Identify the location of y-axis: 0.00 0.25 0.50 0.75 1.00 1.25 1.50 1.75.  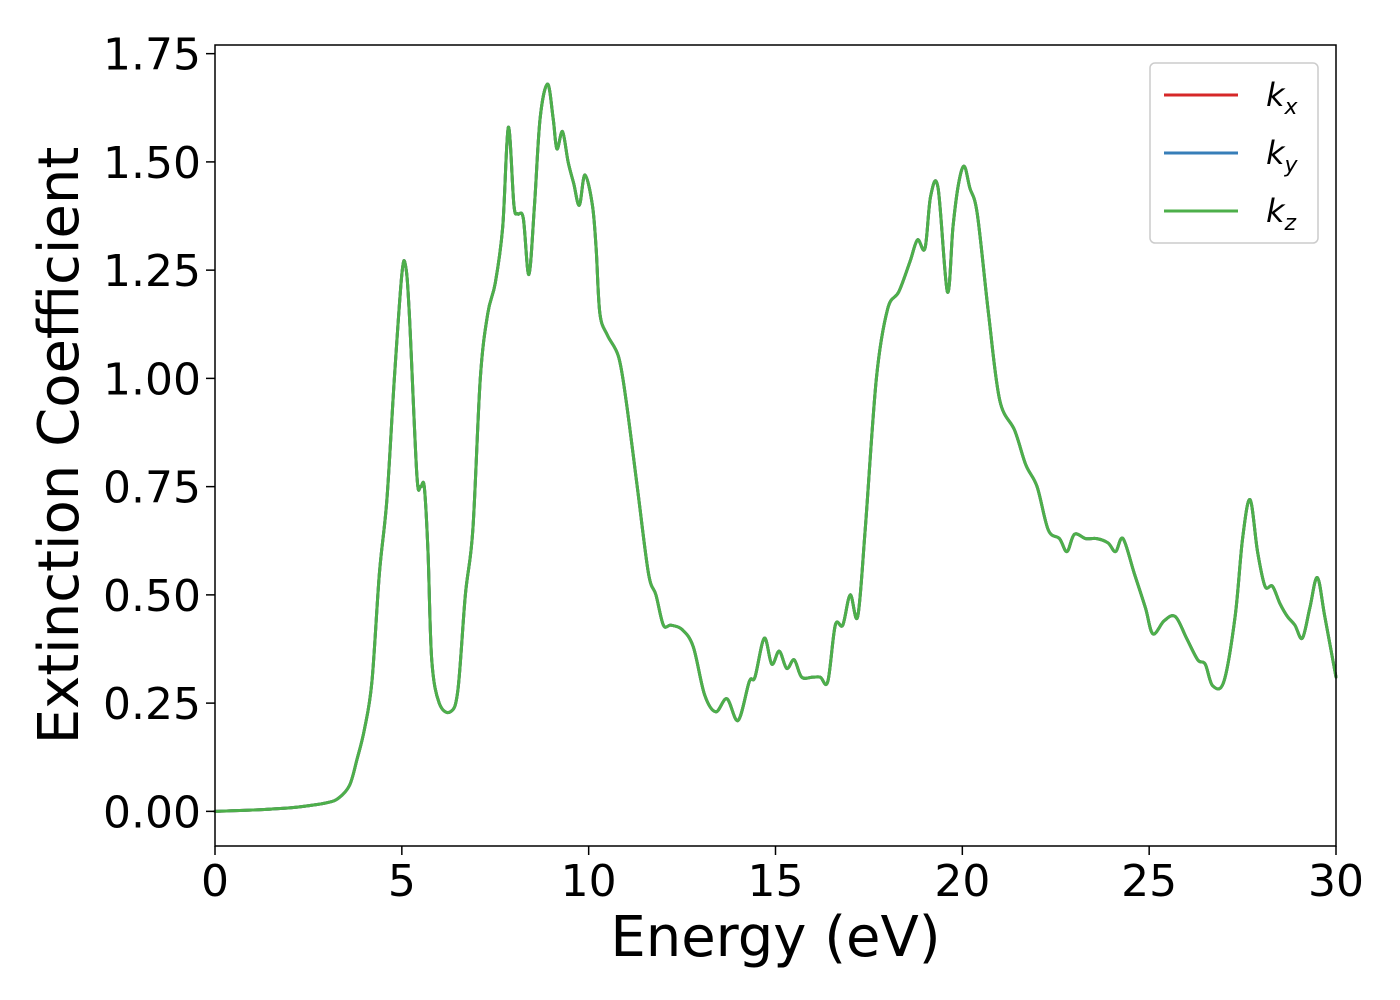
(159, 434).